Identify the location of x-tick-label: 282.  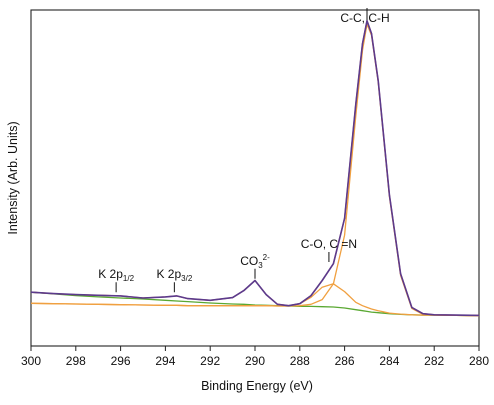
(434, 361).